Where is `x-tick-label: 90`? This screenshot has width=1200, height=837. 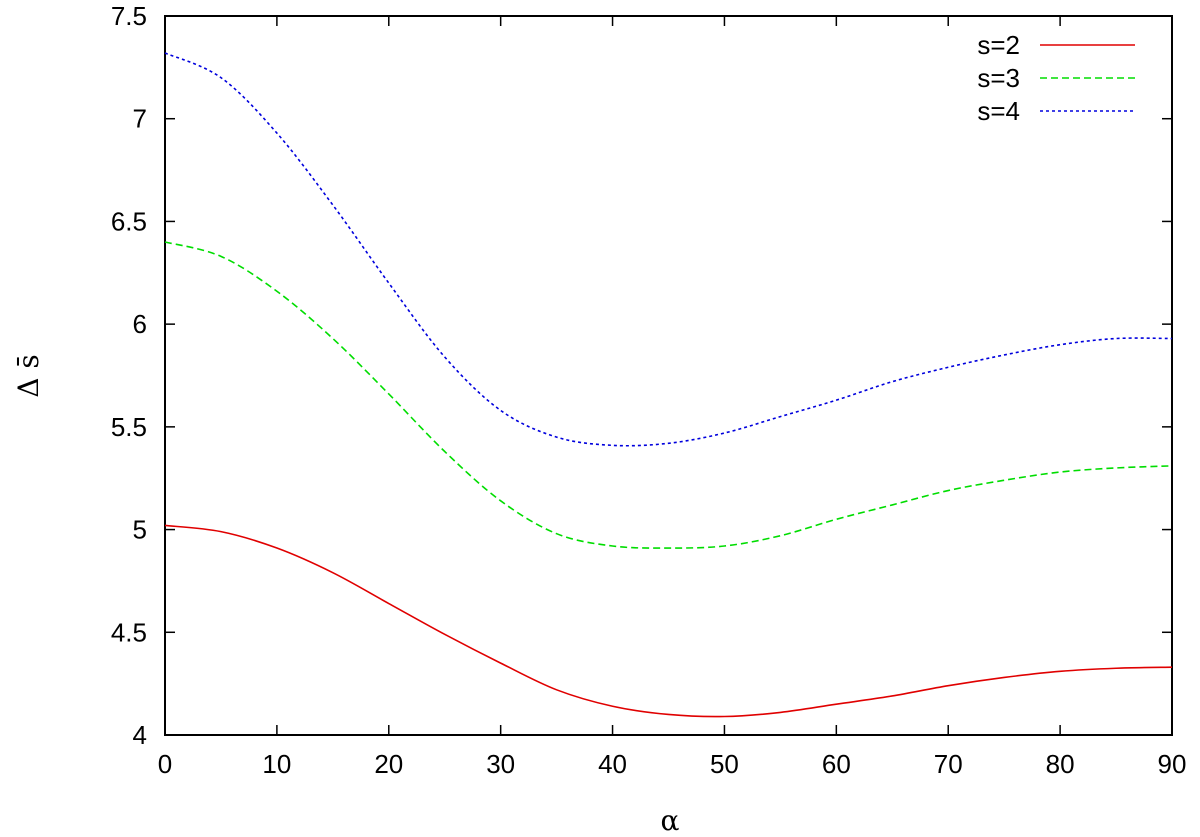 x-tick-label: 90 is located at coordinates (1172, 764).